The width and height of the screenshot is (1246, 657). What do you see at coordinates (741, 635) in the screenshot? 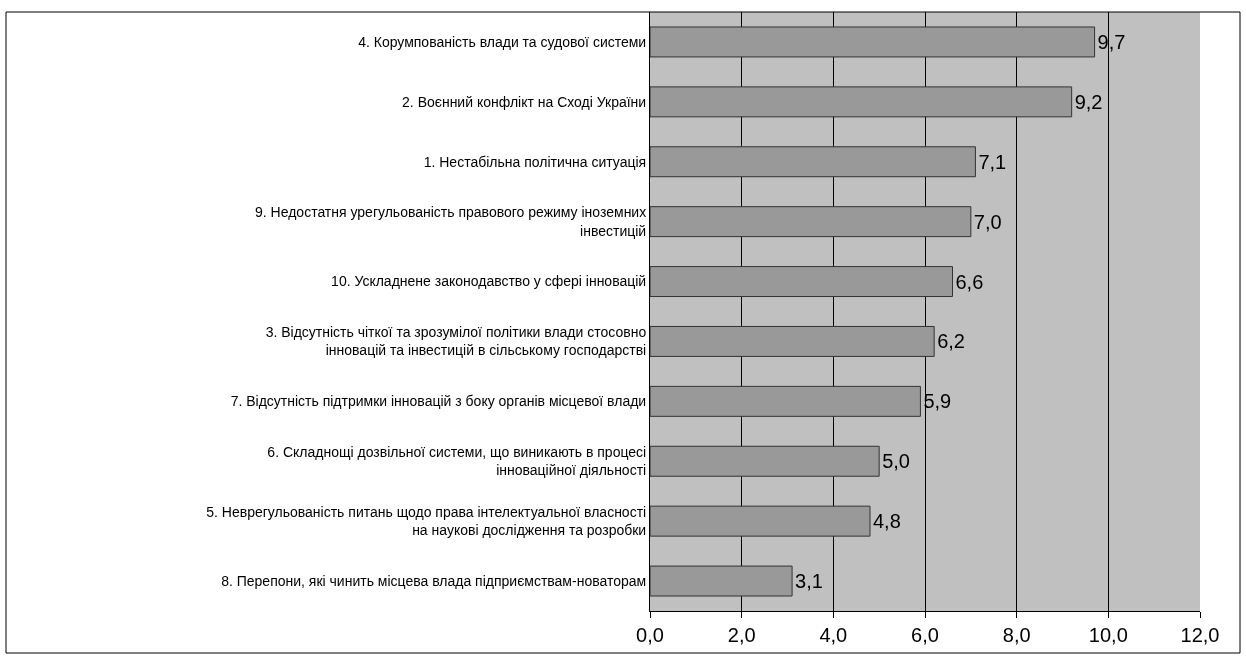
I see `x-tick-label: 2,0` at bounding box center [741, 635].